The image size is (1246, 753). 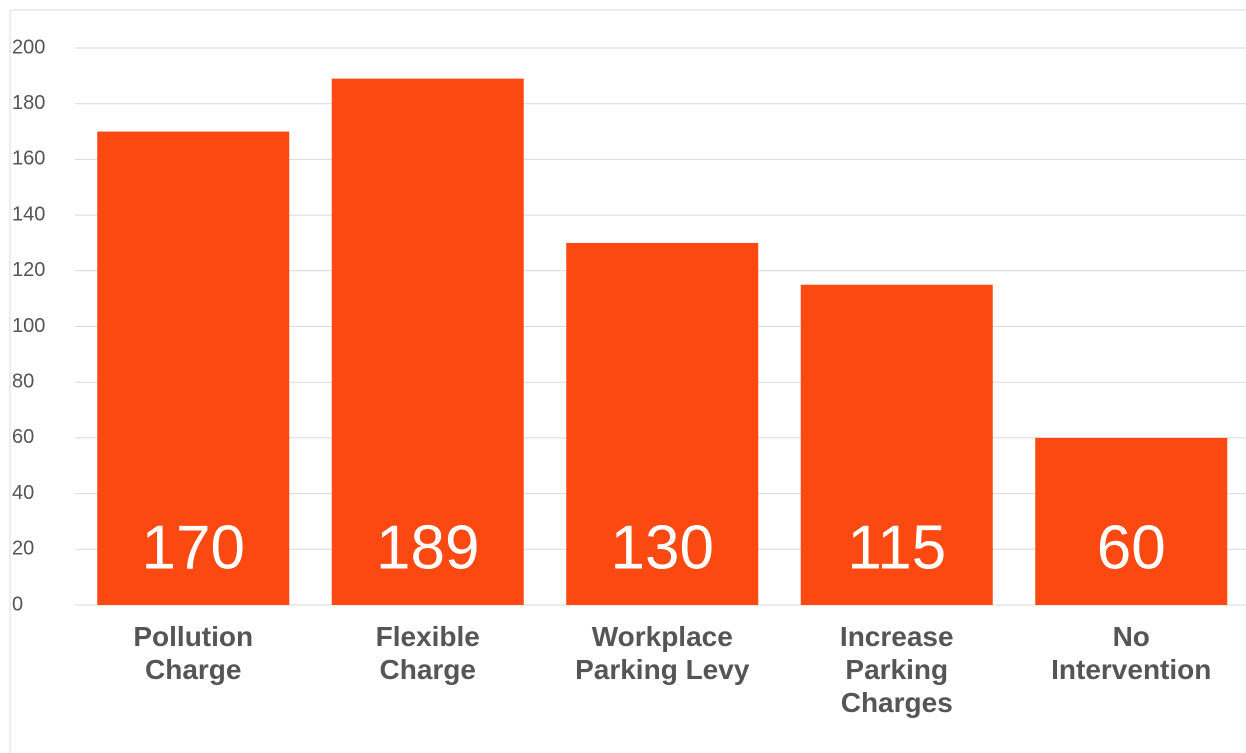 I want to click on x-tick-label: Increase Parking Charges, so click(x=896, y=669).